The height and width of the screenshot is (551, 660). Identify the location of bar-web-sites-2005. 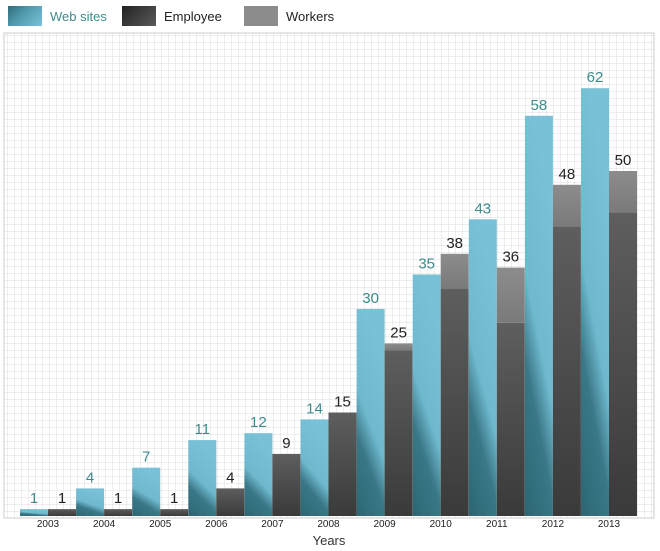
(146, 491).